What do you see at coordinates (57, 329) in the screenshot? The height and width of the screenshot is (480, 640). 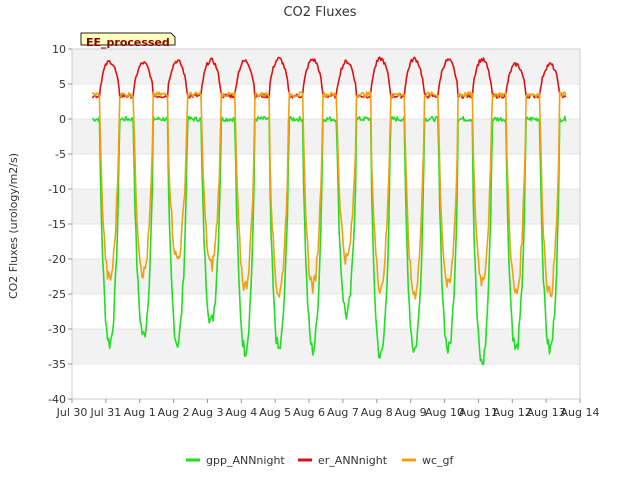 I see `y-tick-label: -30` at bounding box center [57, 329].